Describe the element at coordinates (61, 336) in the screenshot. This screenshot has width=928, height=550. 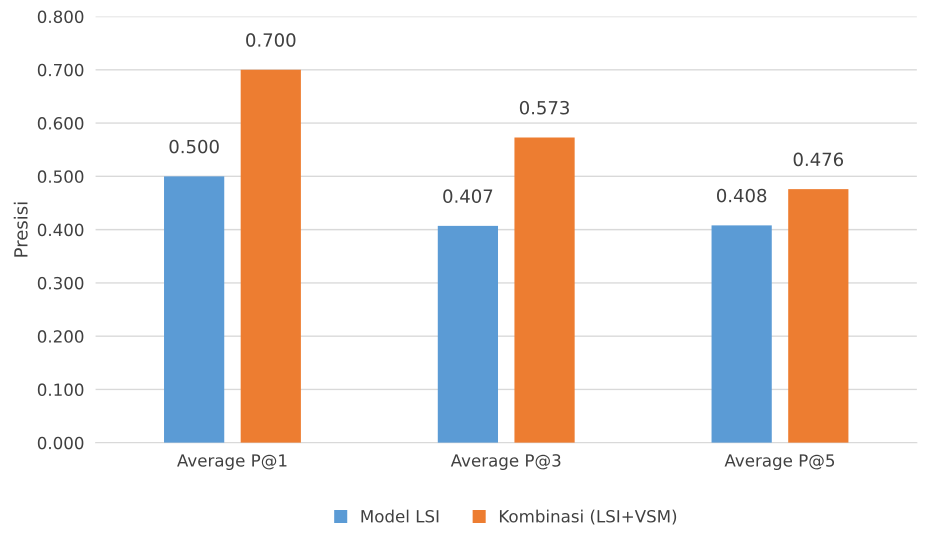
I see `y-tick-label: 0.200` at that location.